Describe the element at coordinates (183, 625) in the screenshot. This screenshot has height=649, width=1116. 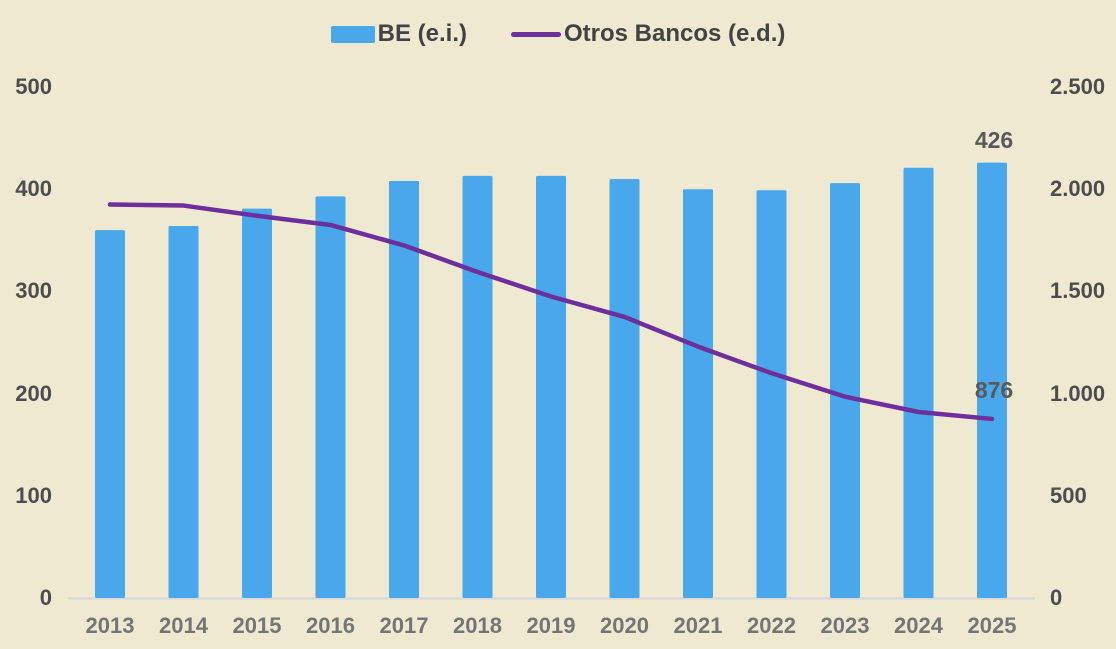
I see `x-axis-label-2014: 2014` at that location.